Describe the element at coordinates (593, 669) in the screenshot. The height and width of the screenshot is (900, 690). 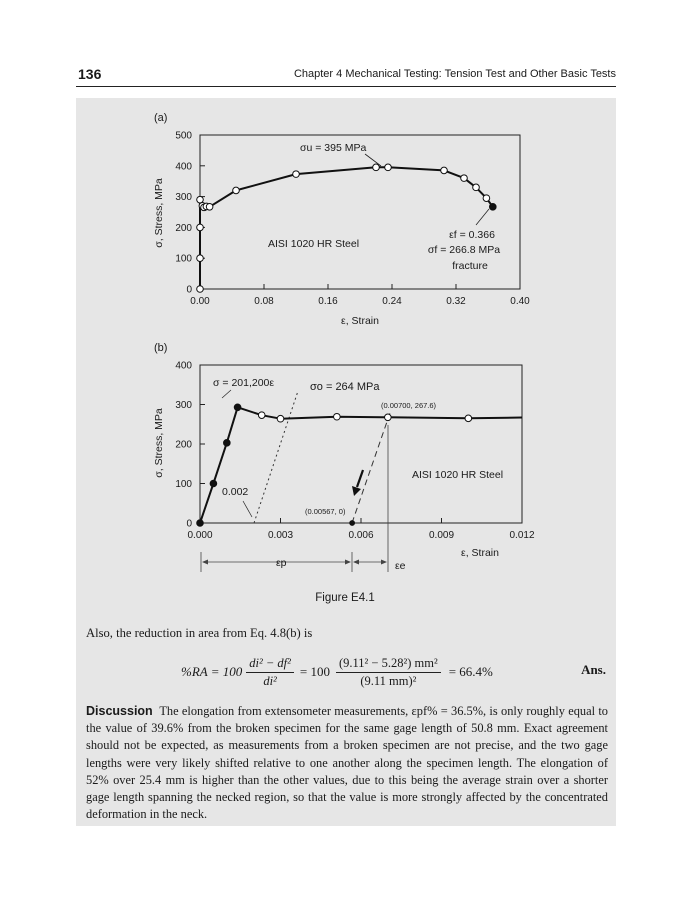
I see `answer-marker: Ans.` at that location.